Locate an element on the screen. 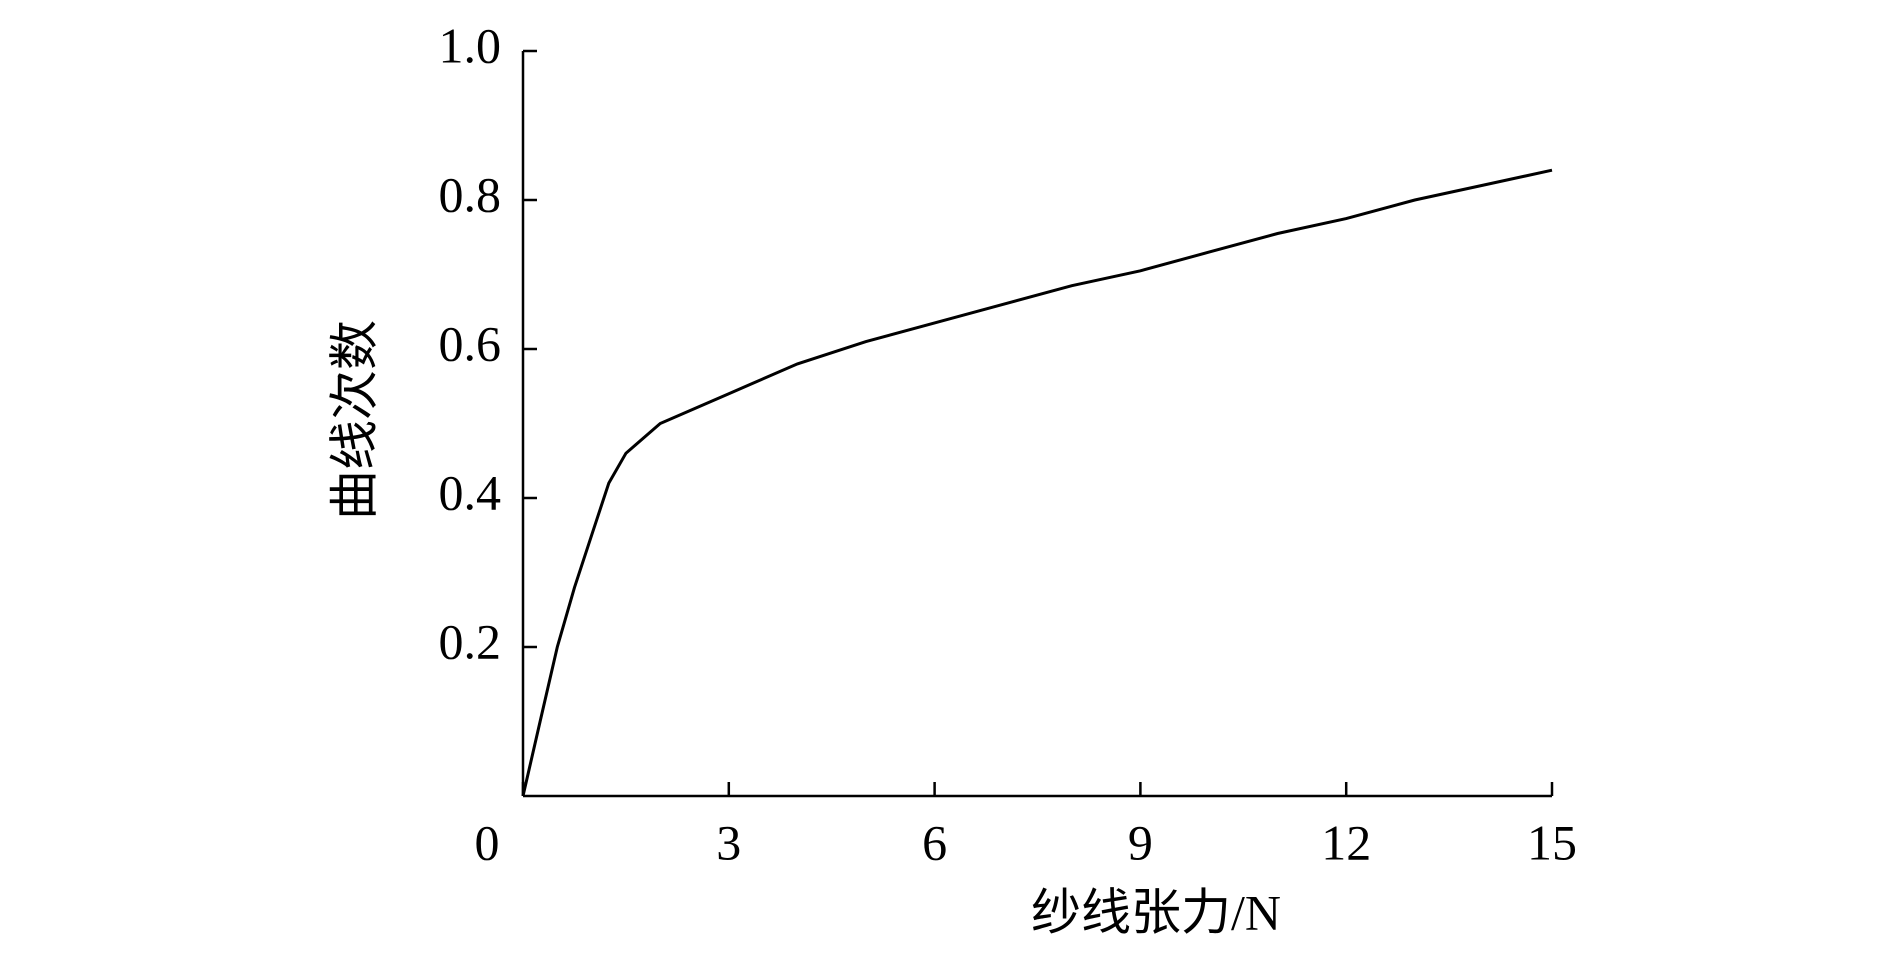  x-axis-label: 纱线张力/N is located at coordinates (1156, 912).